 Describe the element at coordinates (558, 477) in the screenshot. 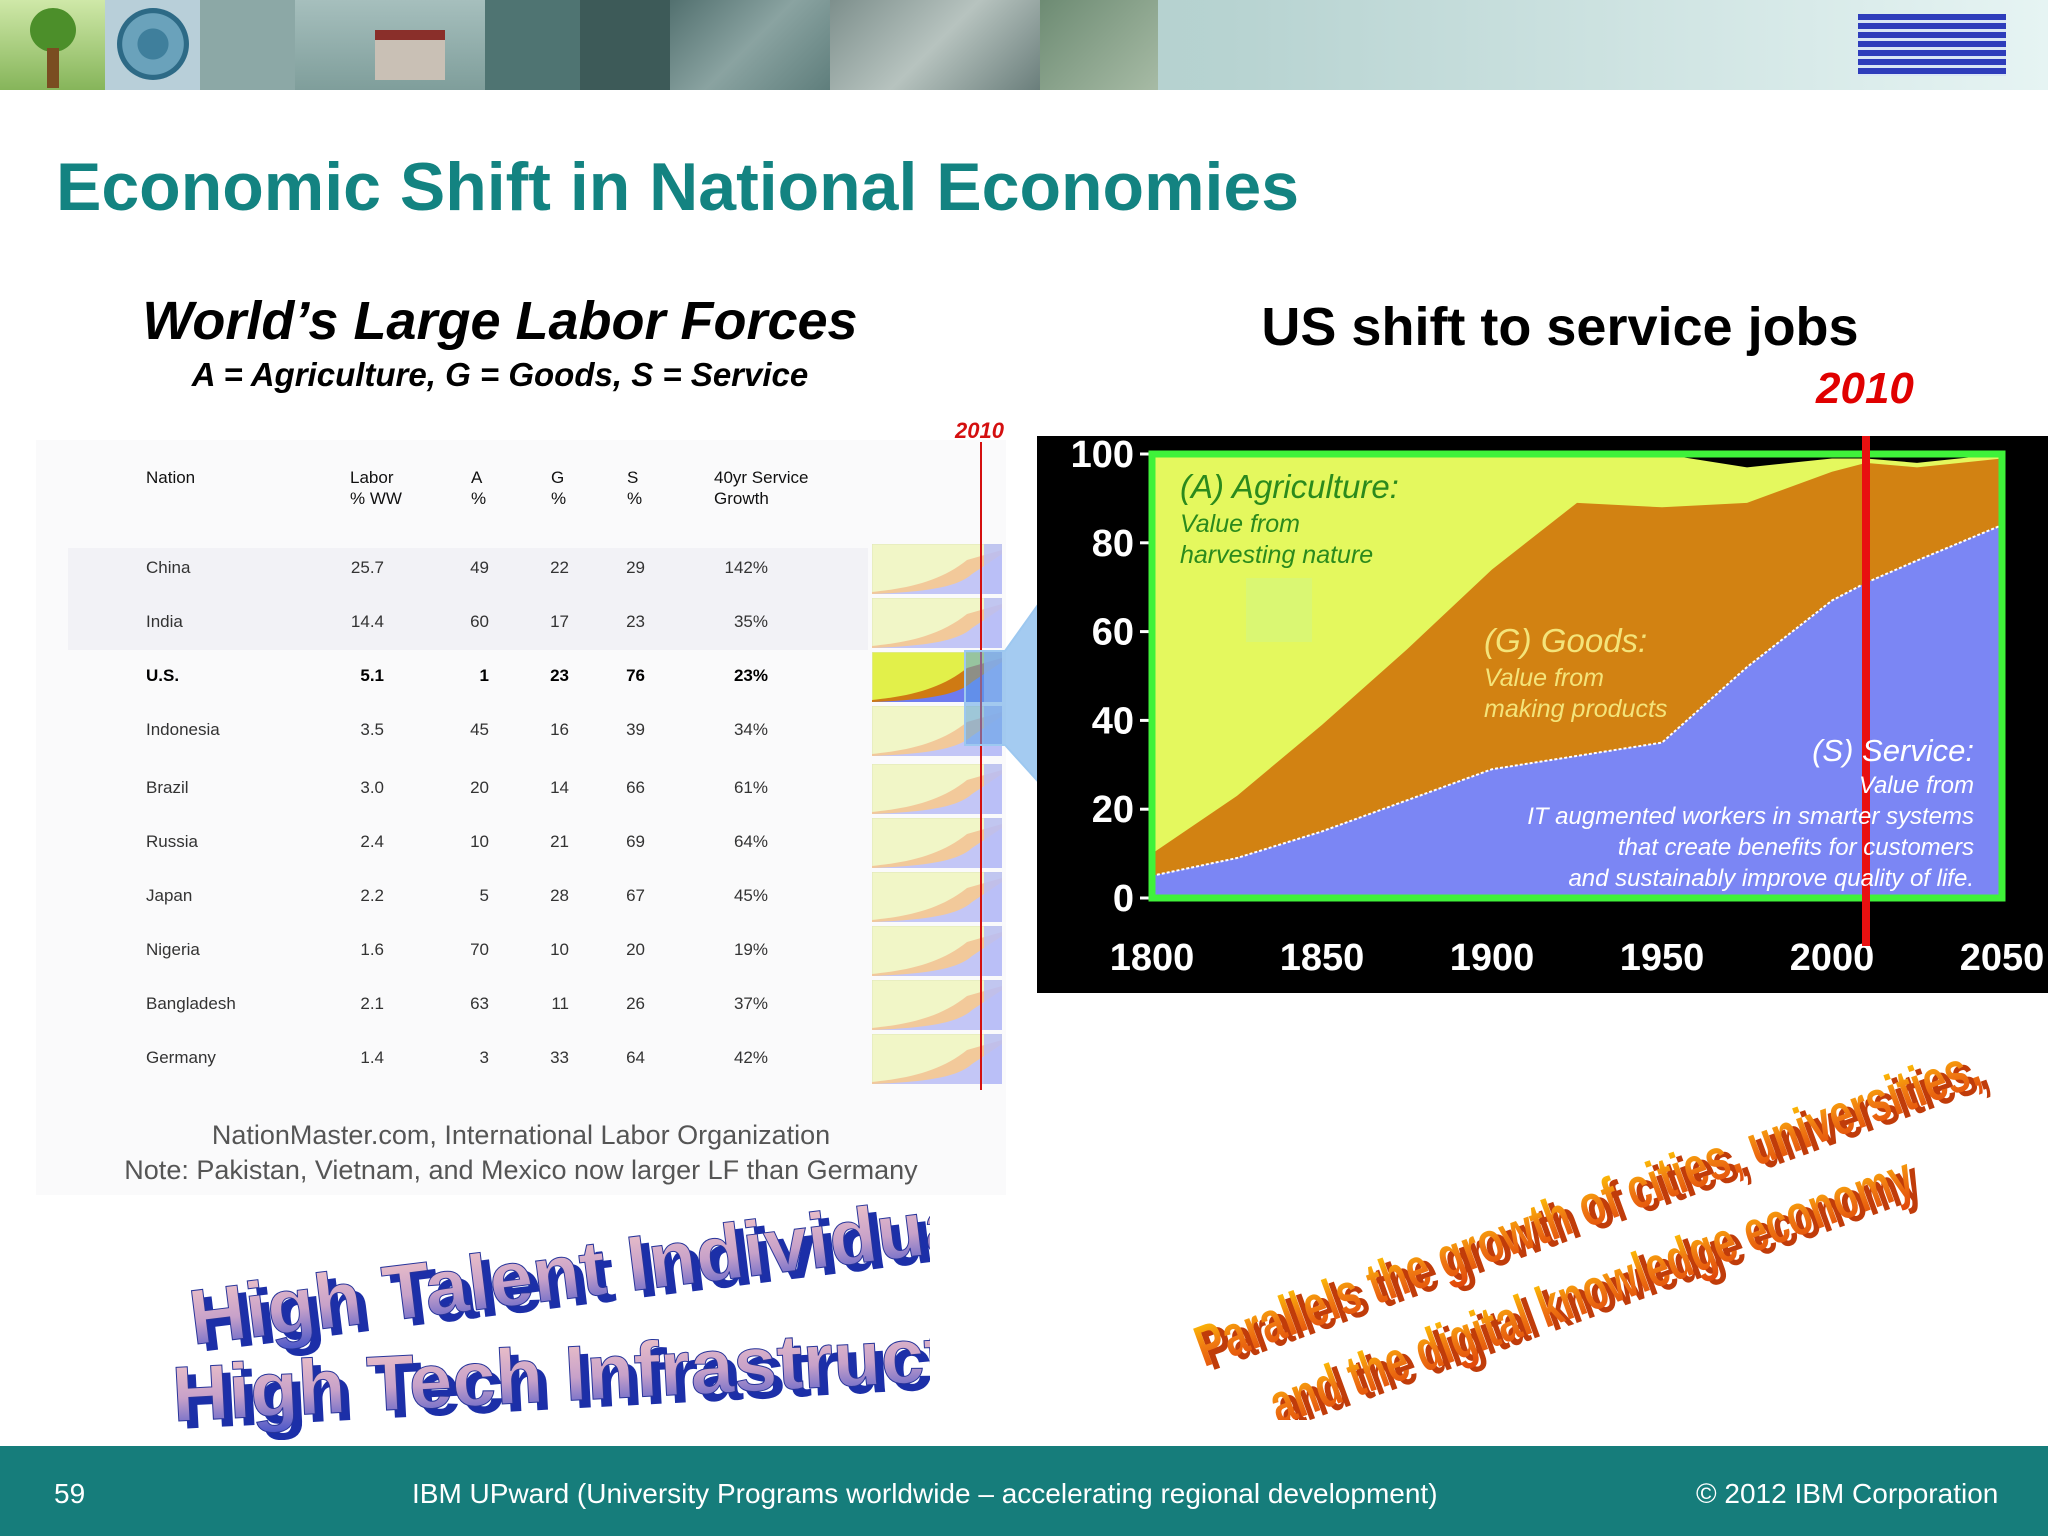

I see `header-g-line1: G` at that location.